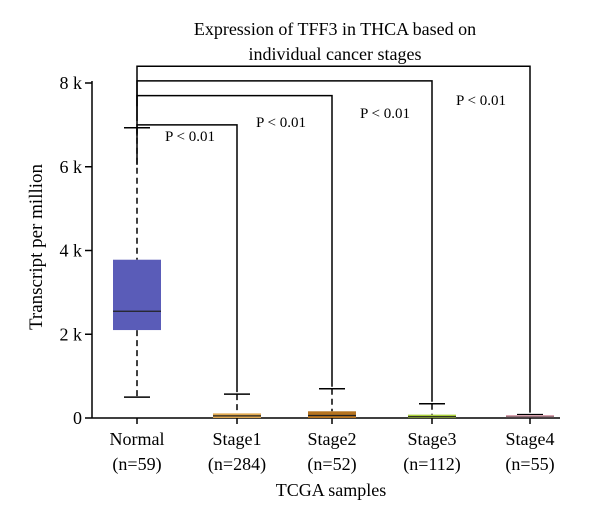 Image resolution: width=600 pixels, height=522 pixels. What do you see at coordinates (331, 464) in the screenshot?
I see `sample-size-label: (n=52)` at bounding box center [331, 464].